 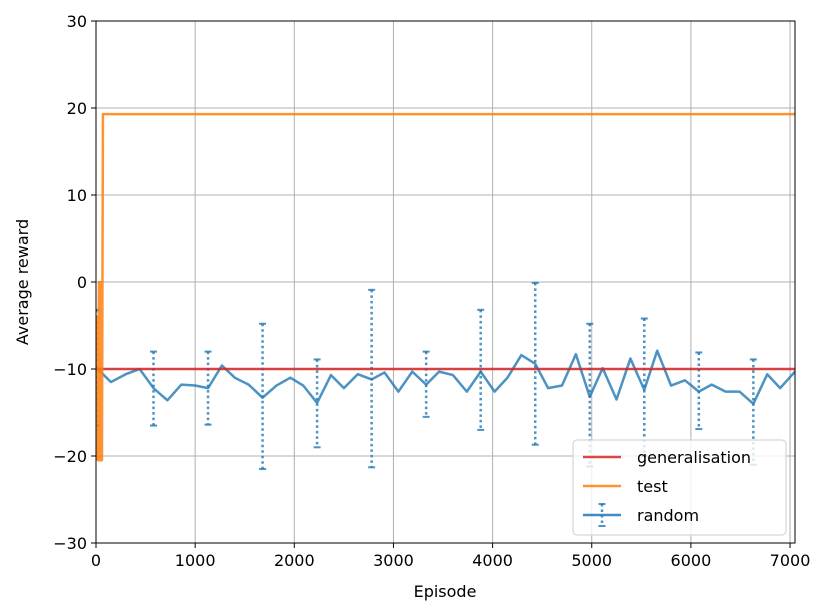 I want to click on x-tick-label: 1000, so click(x=195, y=560).